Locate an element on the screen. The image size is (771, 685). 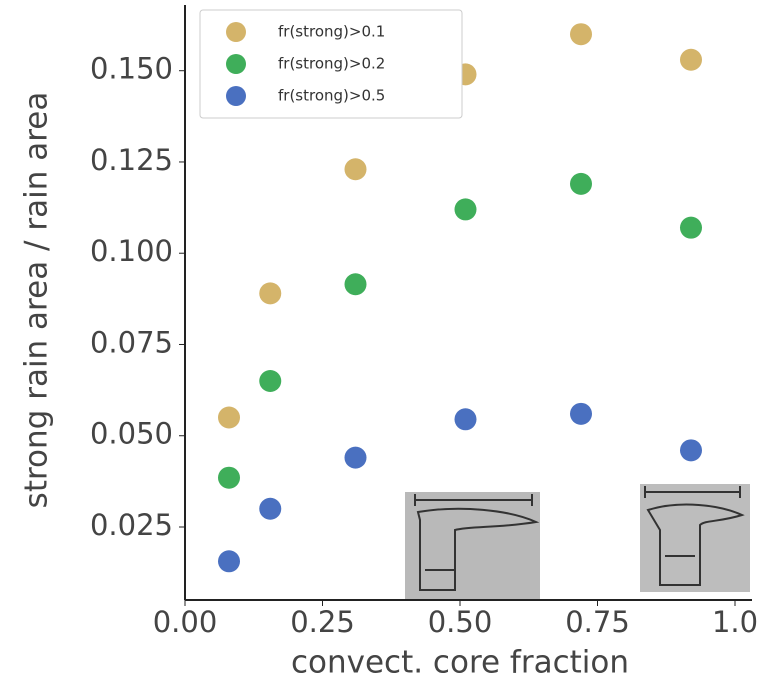
inset-images is located at coordinates (577, 542).